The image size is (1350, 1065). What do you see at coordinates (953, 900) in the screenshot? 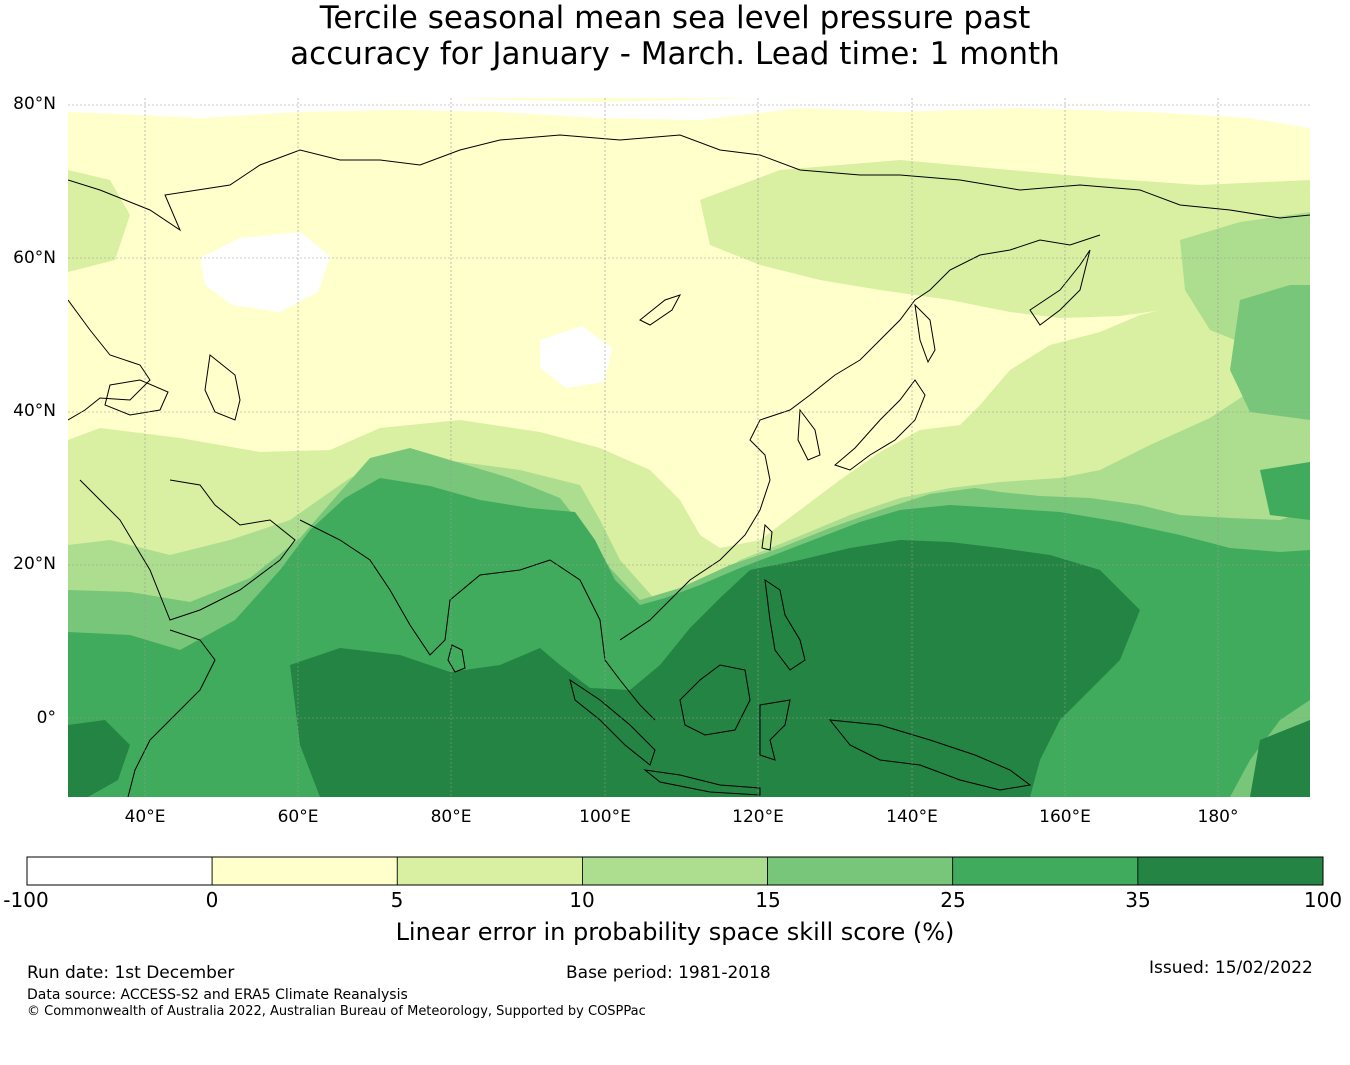
I see `colorbar-tick-25: 25` at bounding box center [953, 900].